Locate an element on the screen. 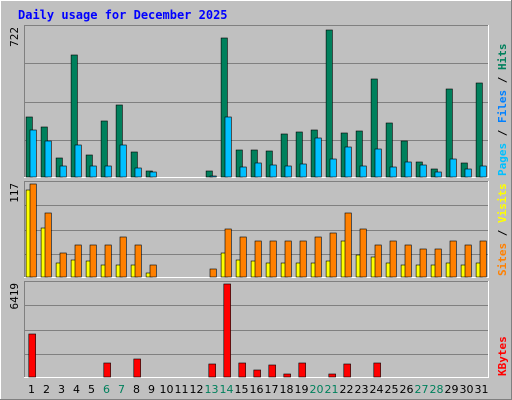  legend-entry: Hits is located at coordinates (502, 57).